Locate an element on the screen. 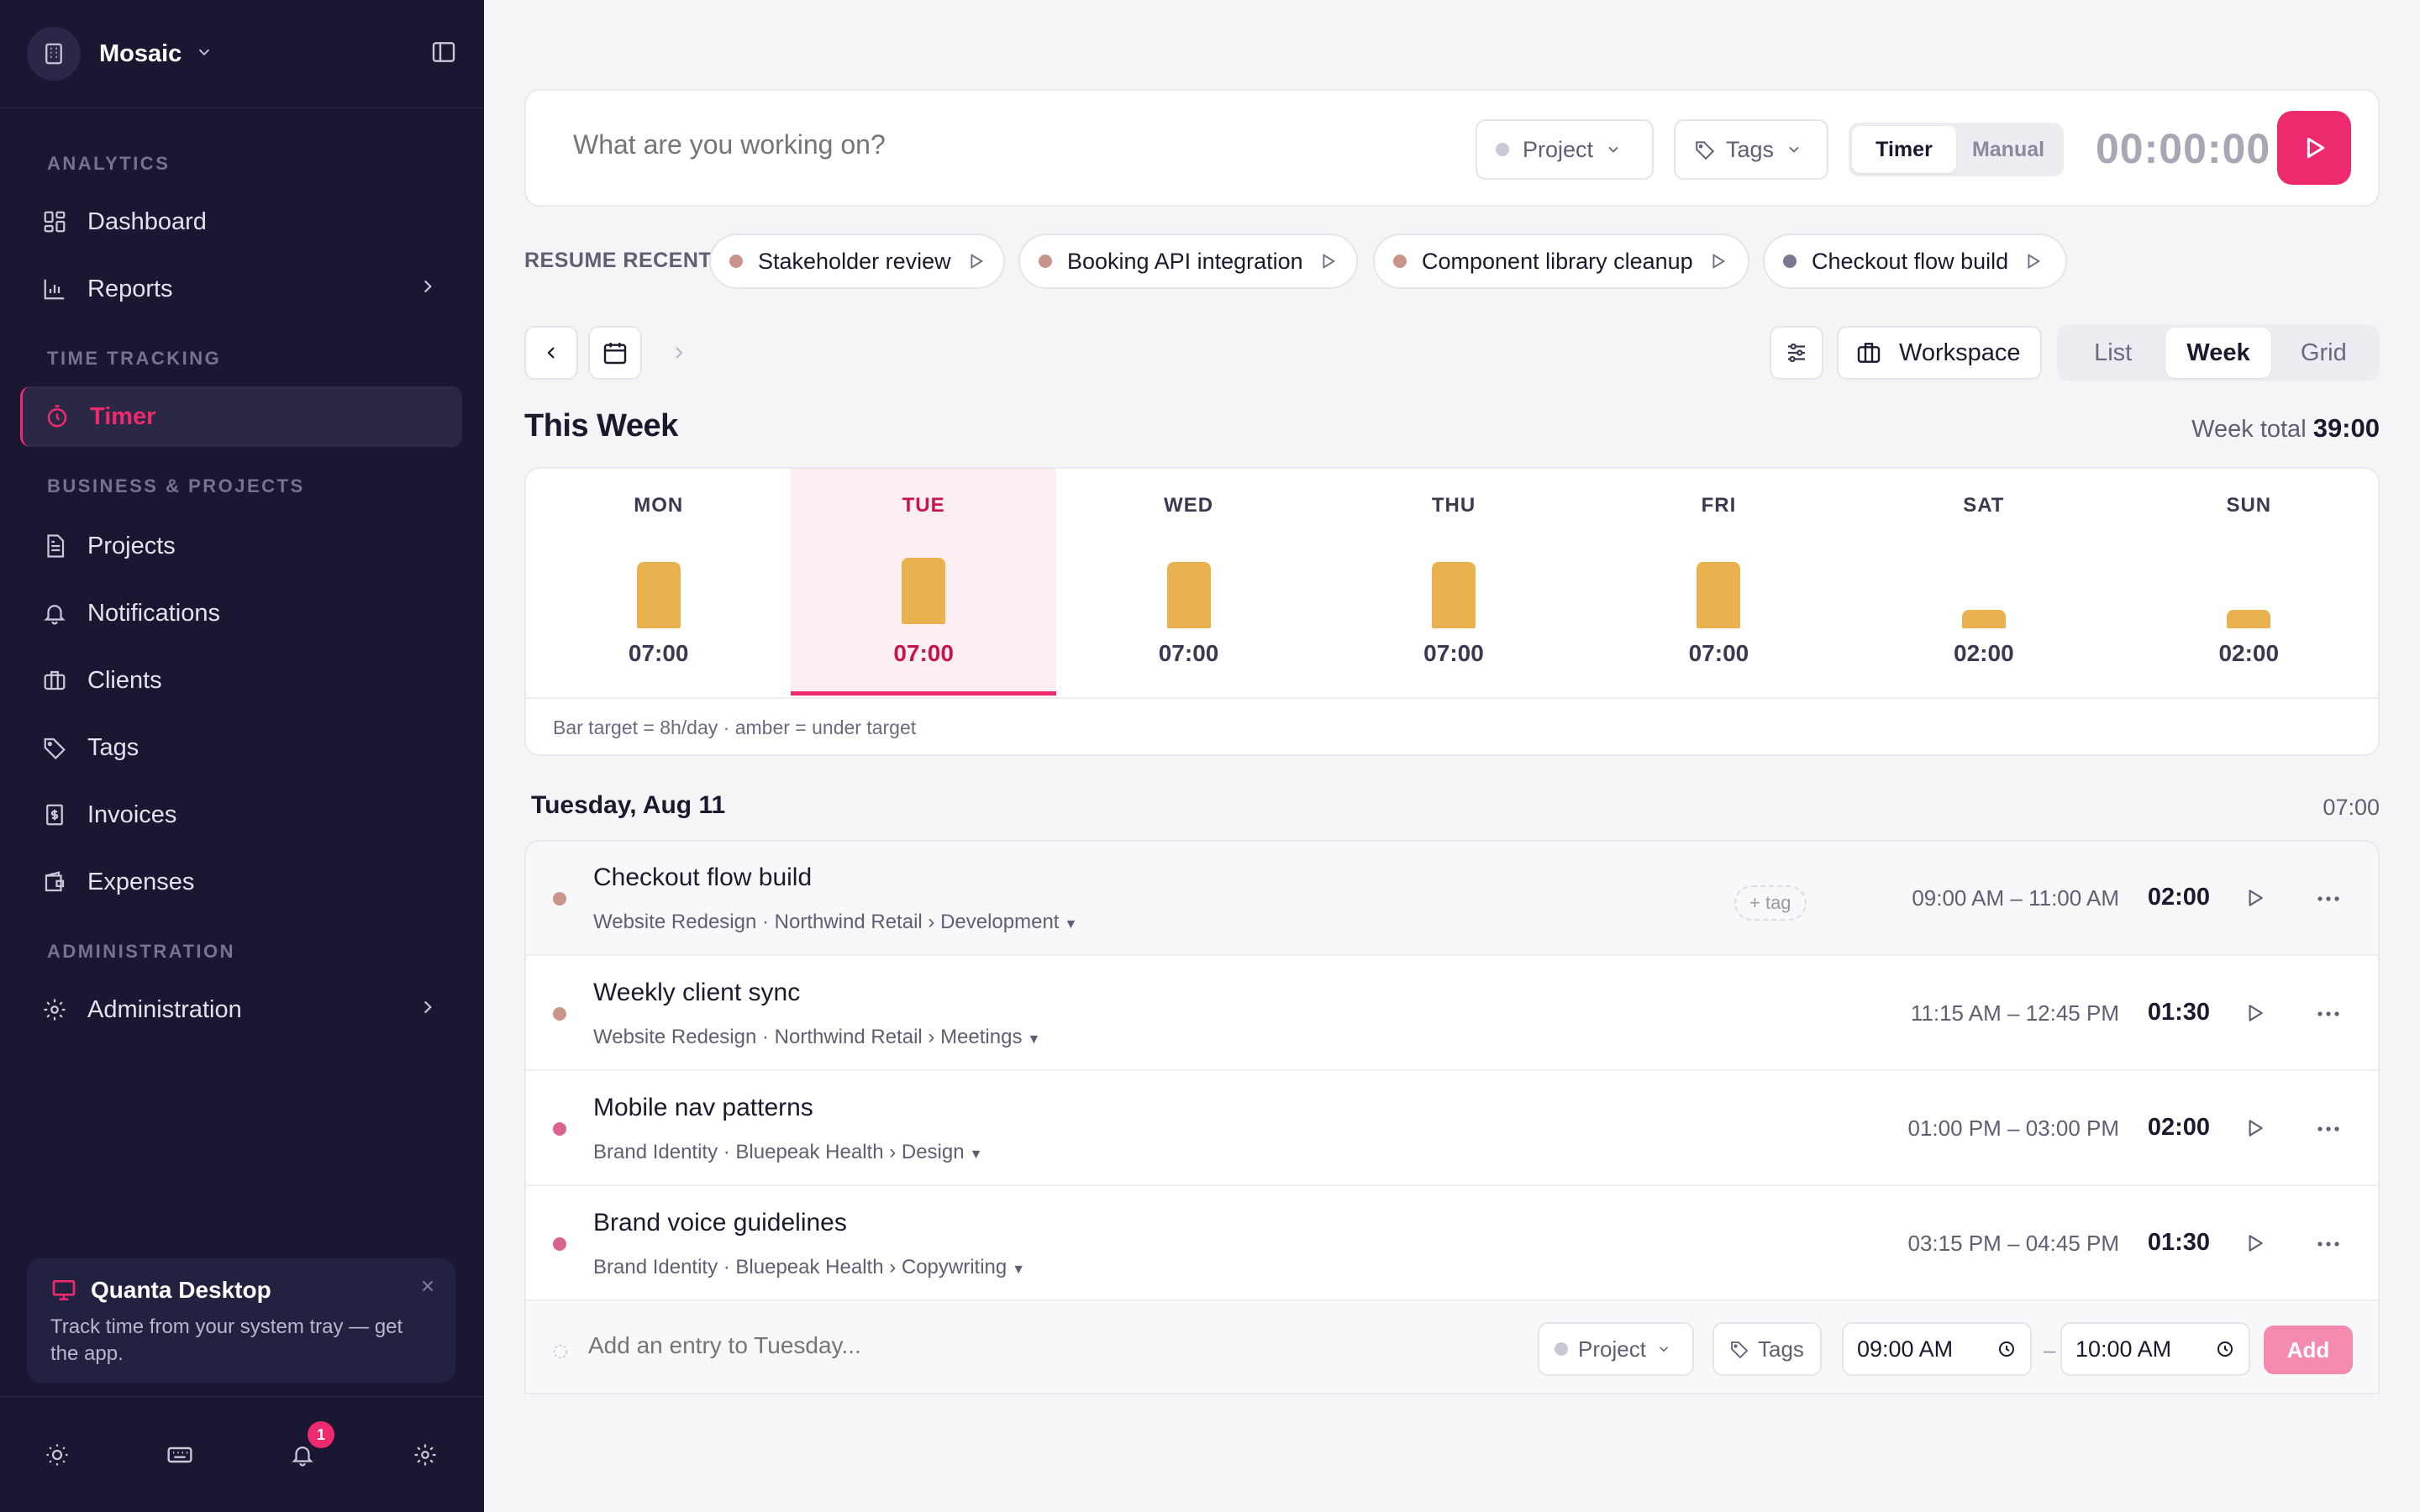  entry-time-range: 03:15 PM – 04:45 PM is located at coordinates (2013, 1243).